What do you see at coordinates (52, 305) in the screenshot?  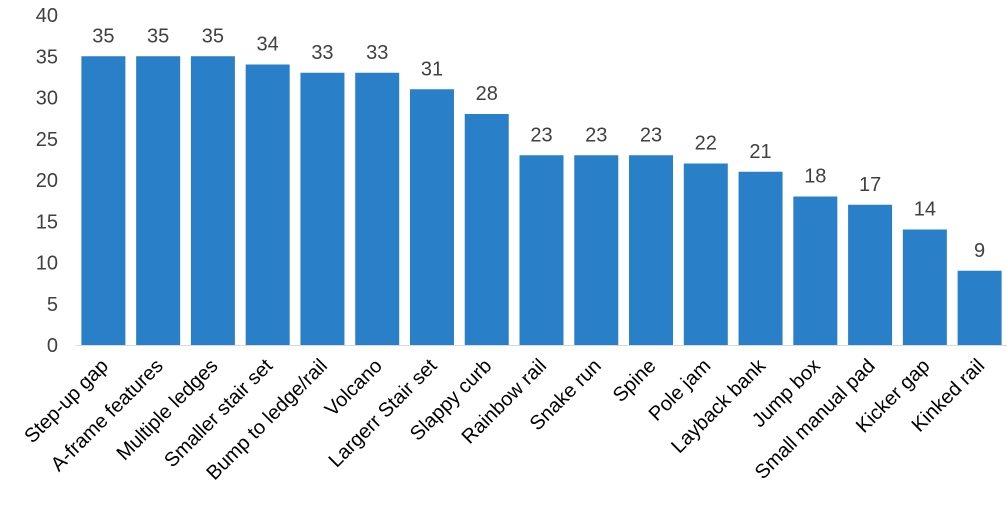 I see `y-tick-label: 5` at bounding box center [52, 305].